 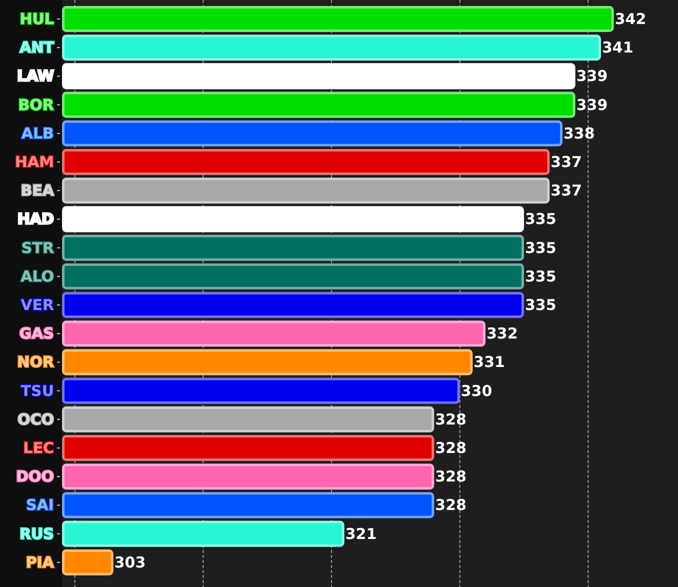 What do you see at coordinates (35, 219) in the screenshot?
I see `y-tick-label: HAD` at bounding box center [35, 219].